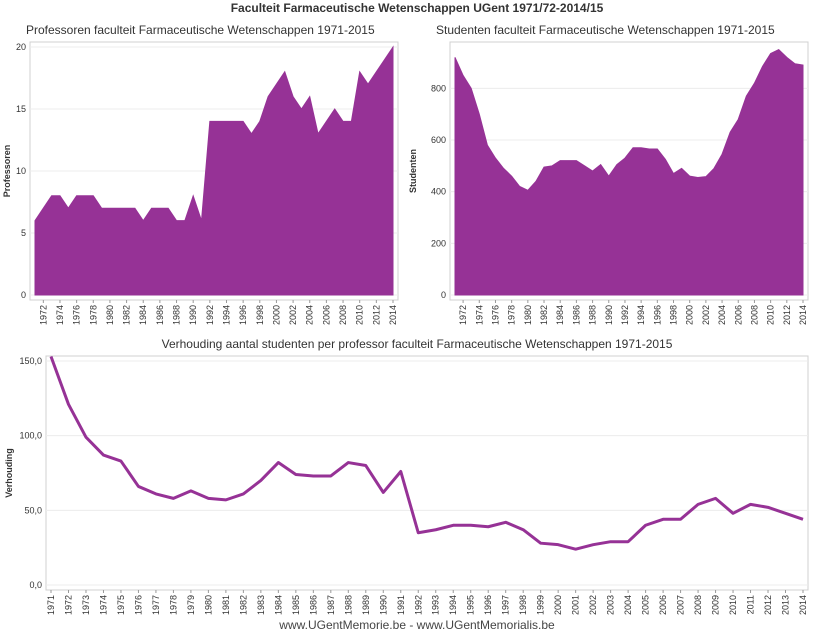 The image size is (834, 634). What do you see at coordinates (21, 109) in the screenshot?
I see `y-tick-label: 15` at bounding box center [21, 109].